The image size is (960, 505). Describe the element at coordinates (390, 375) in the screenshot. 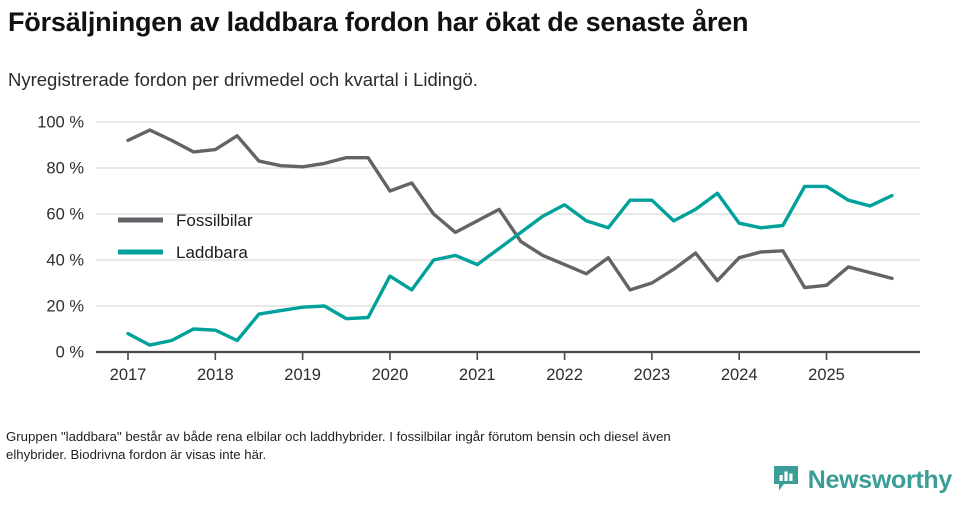

I see `x-axis-tick-label: 2020` at that location.